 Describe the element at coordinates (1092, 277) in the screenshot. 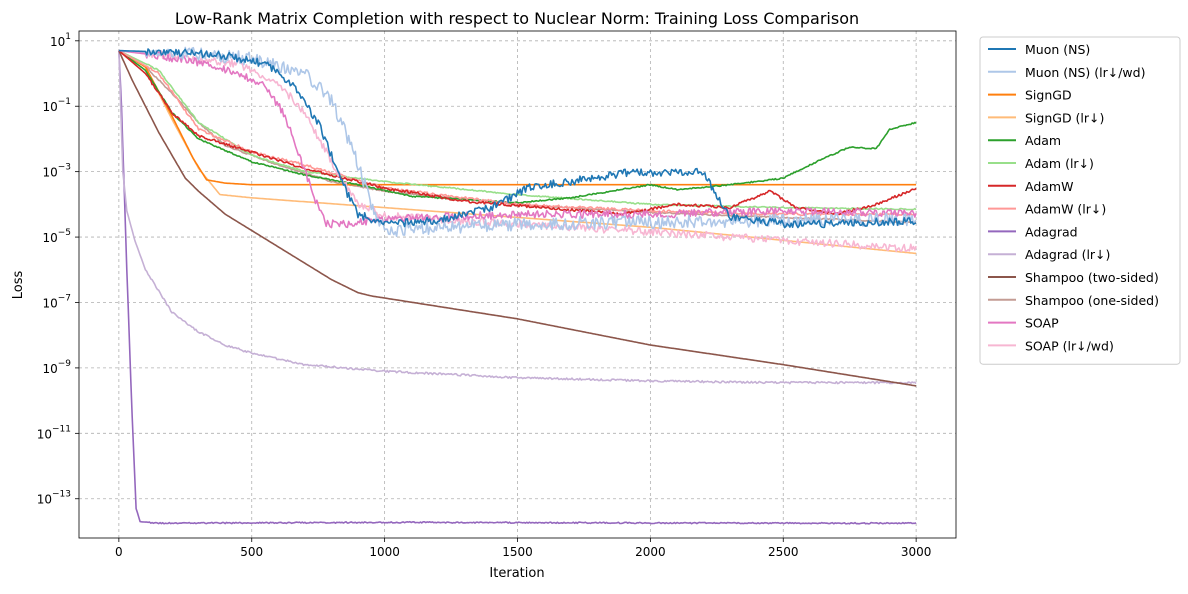

I see `legend-entry-label: Shampoo (two-sided)` at that location.